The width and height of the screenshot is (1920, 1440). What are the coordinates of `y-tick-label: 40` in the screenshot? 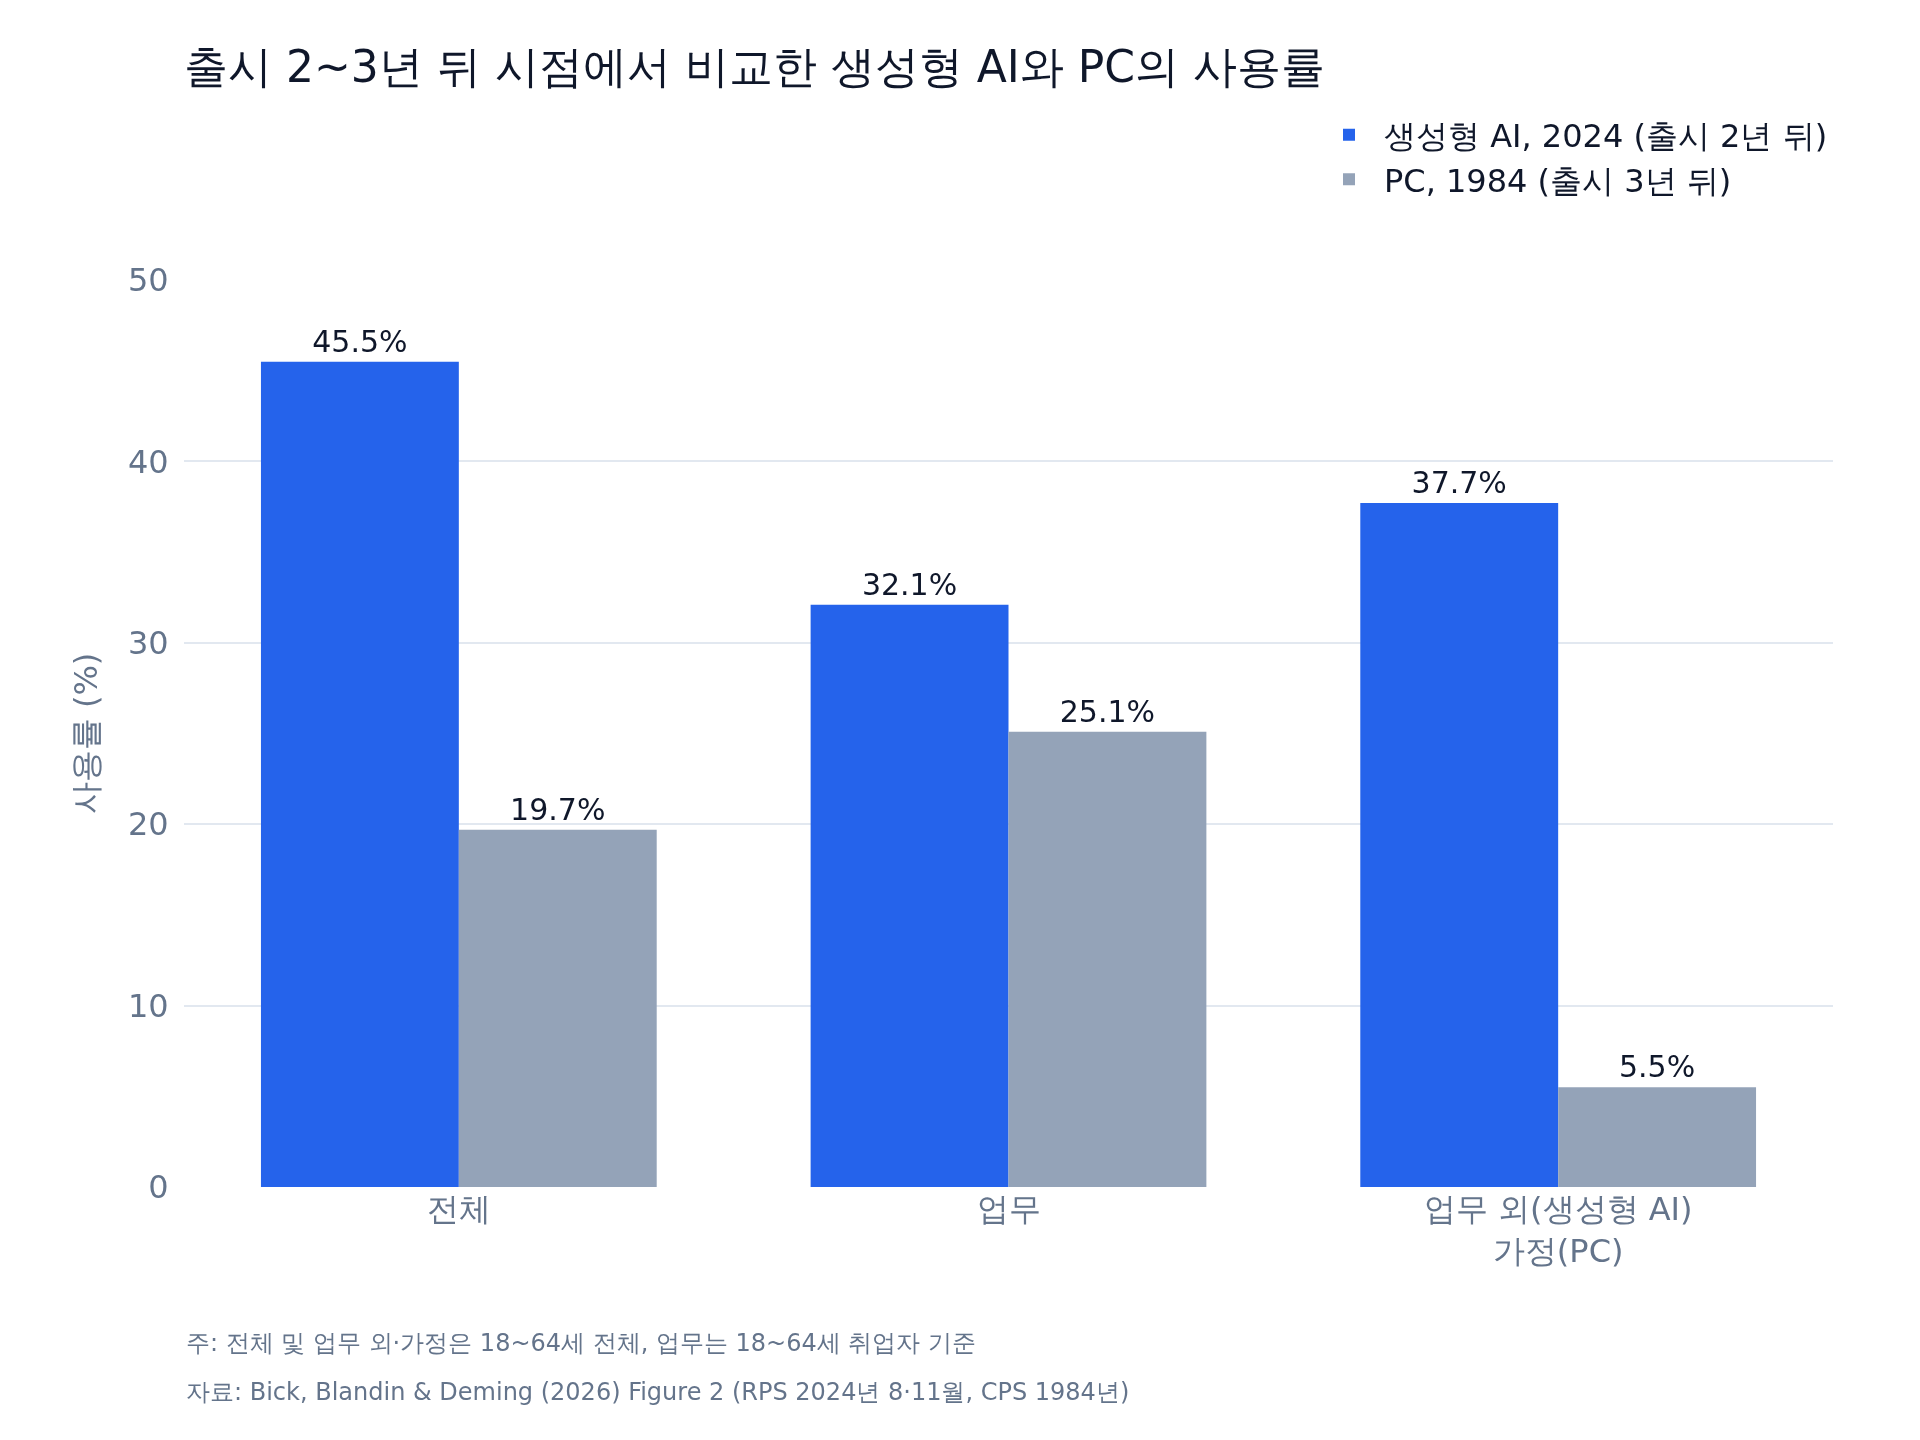 It's located at (148, 461).